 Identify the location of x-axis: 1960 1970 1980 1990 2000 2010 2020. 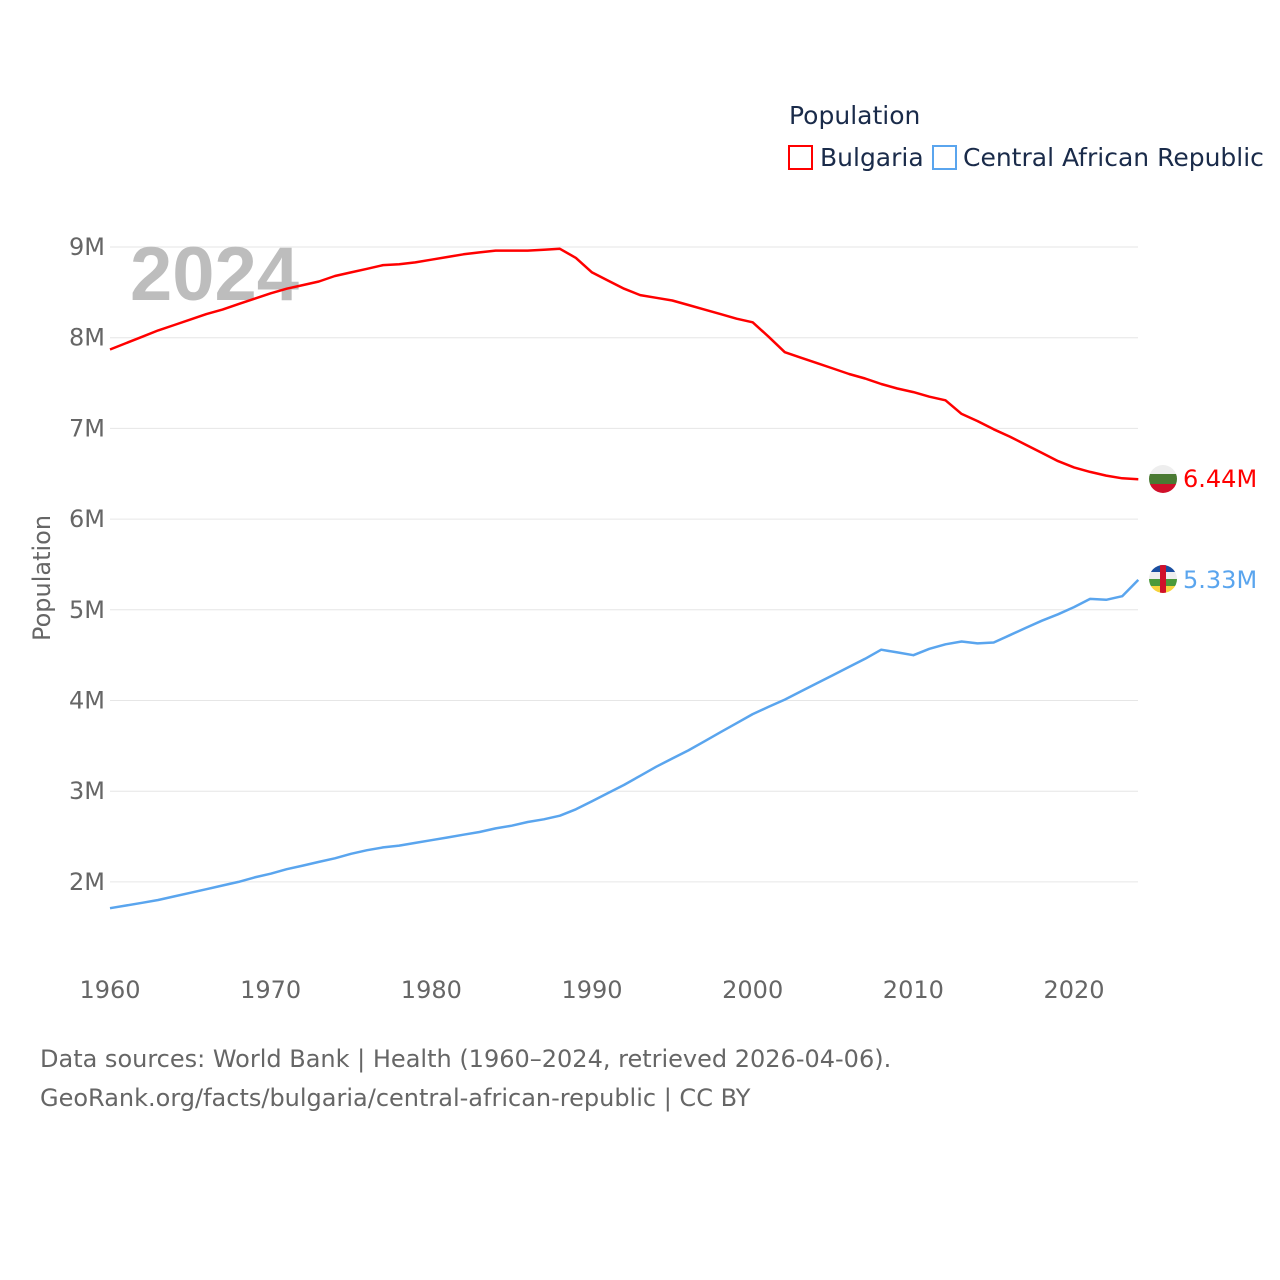
(591, 990).